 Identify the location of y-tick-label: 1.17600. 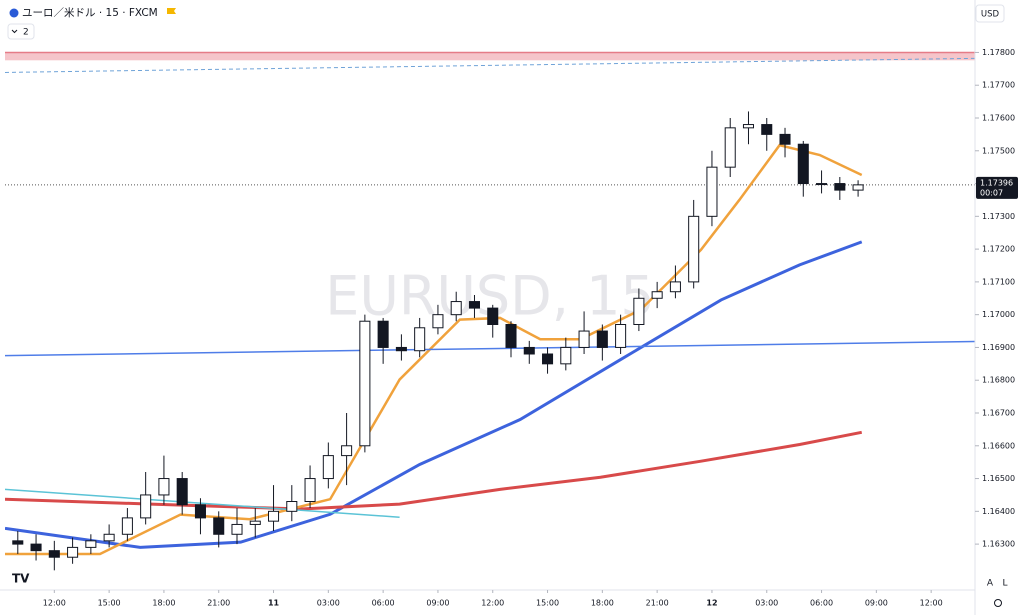
(998, 118).